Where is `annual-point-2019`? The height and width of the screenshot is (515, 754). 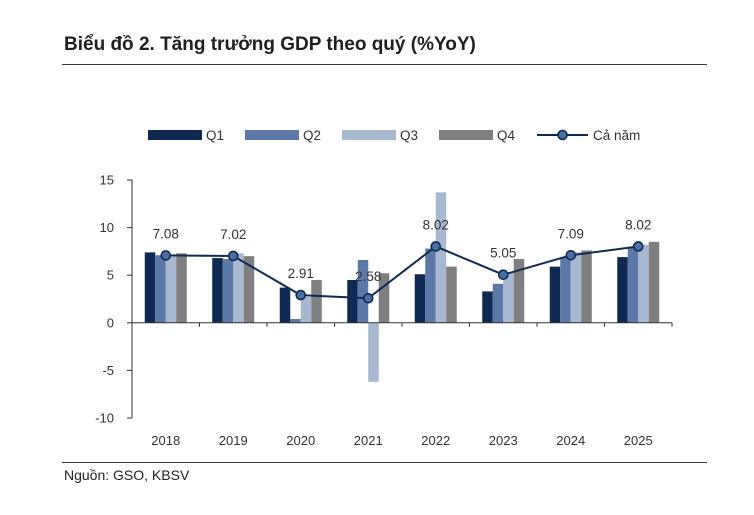
annual-point-2019 is located at coordinates (233, 256).